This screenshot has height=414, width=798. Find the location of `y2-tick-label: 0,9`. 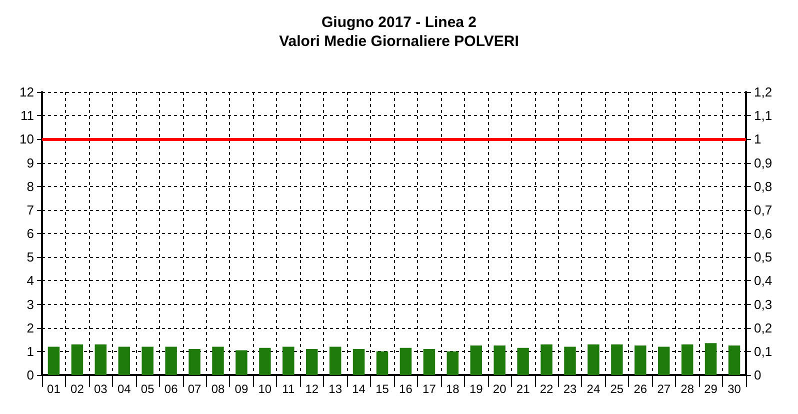

y2-tick-label: 0,9 is located at coordinates (763, 162).